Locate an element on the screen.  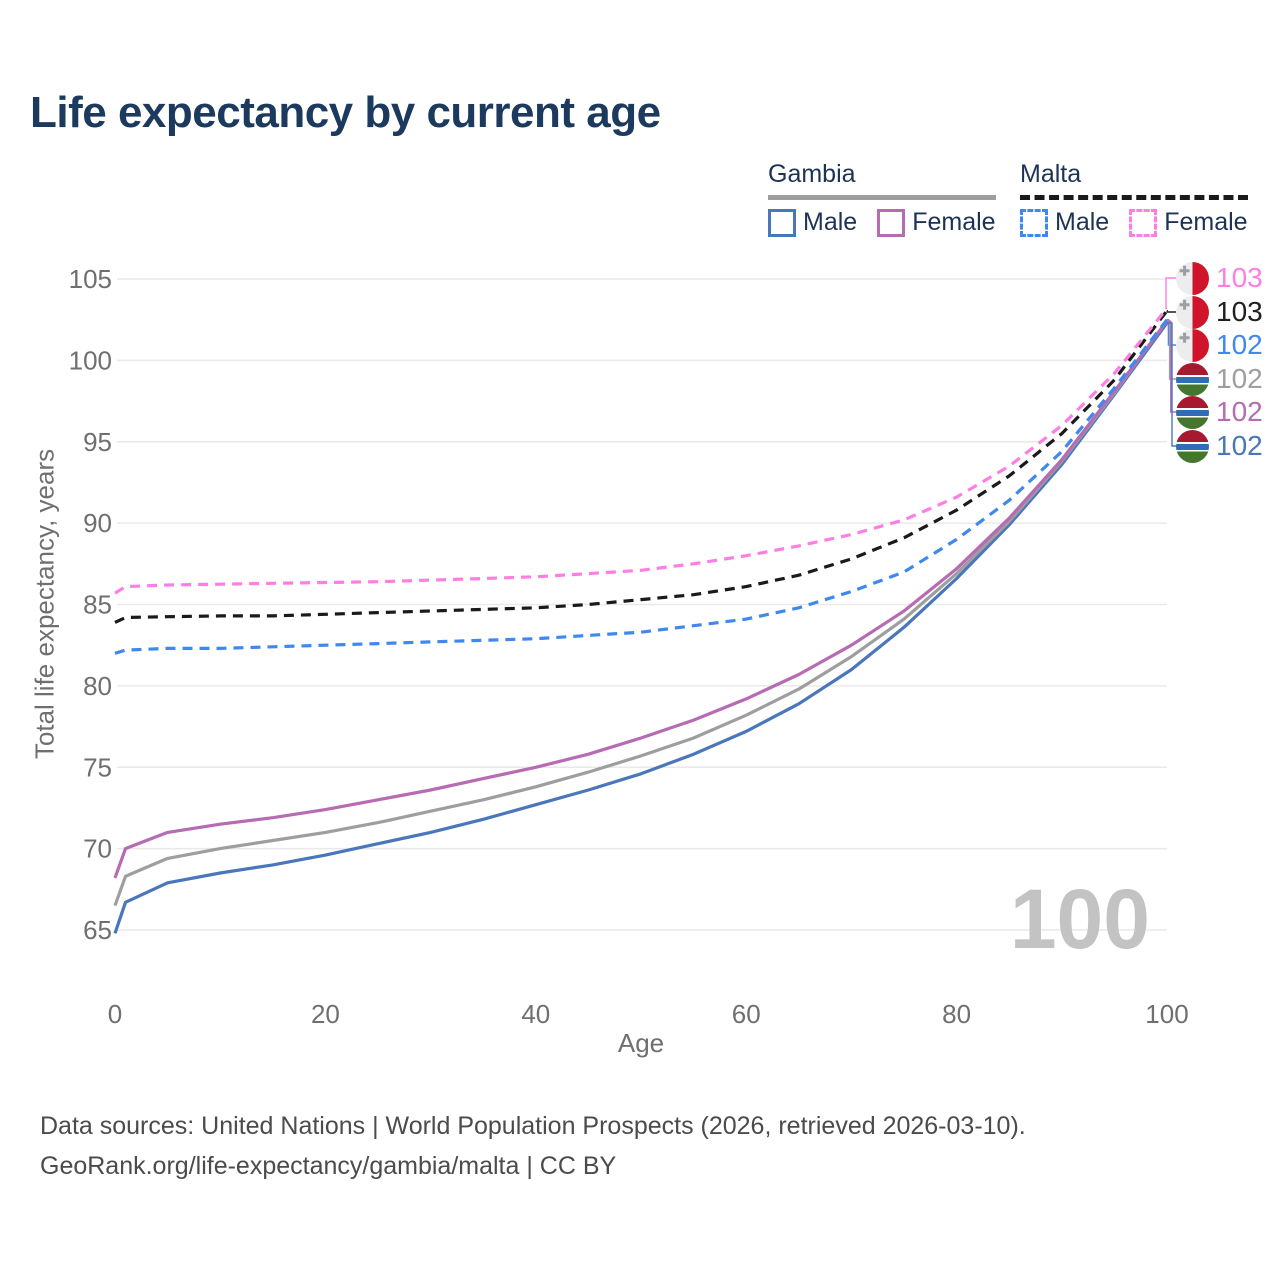
x-tick-label: 40 is located at coordinates (535, 1014).